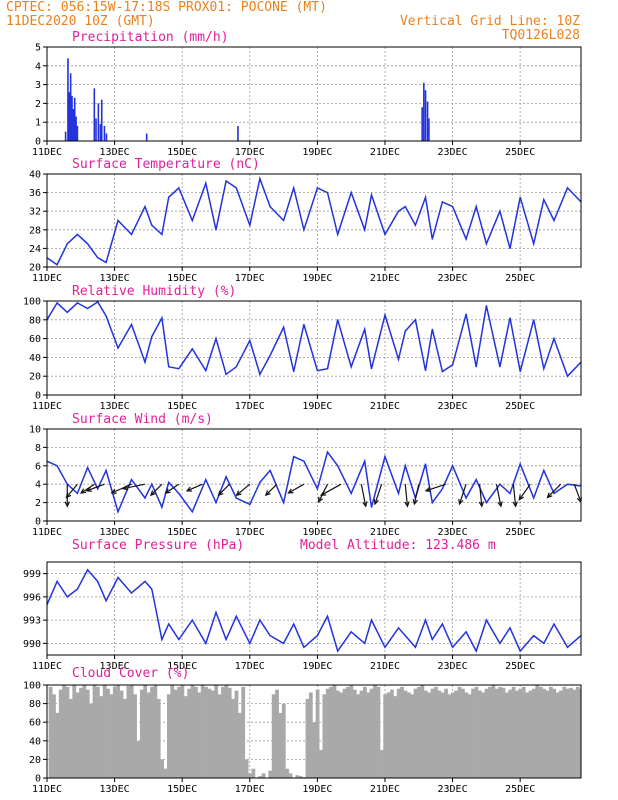 This screenshot has height=800, width=618. What do you see at coordinates (80, 21) in the screenshot?
I see `header-date: 11DEC2020 10Z (GMT)` at bounding box center [80, 21].